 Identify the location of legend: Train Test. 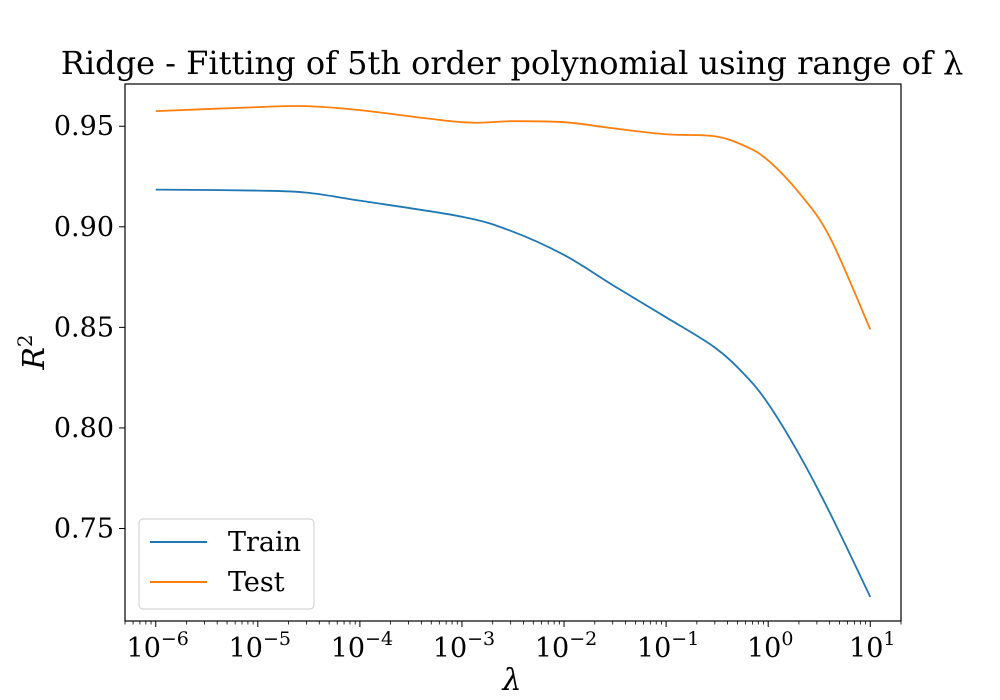
(226, 564).